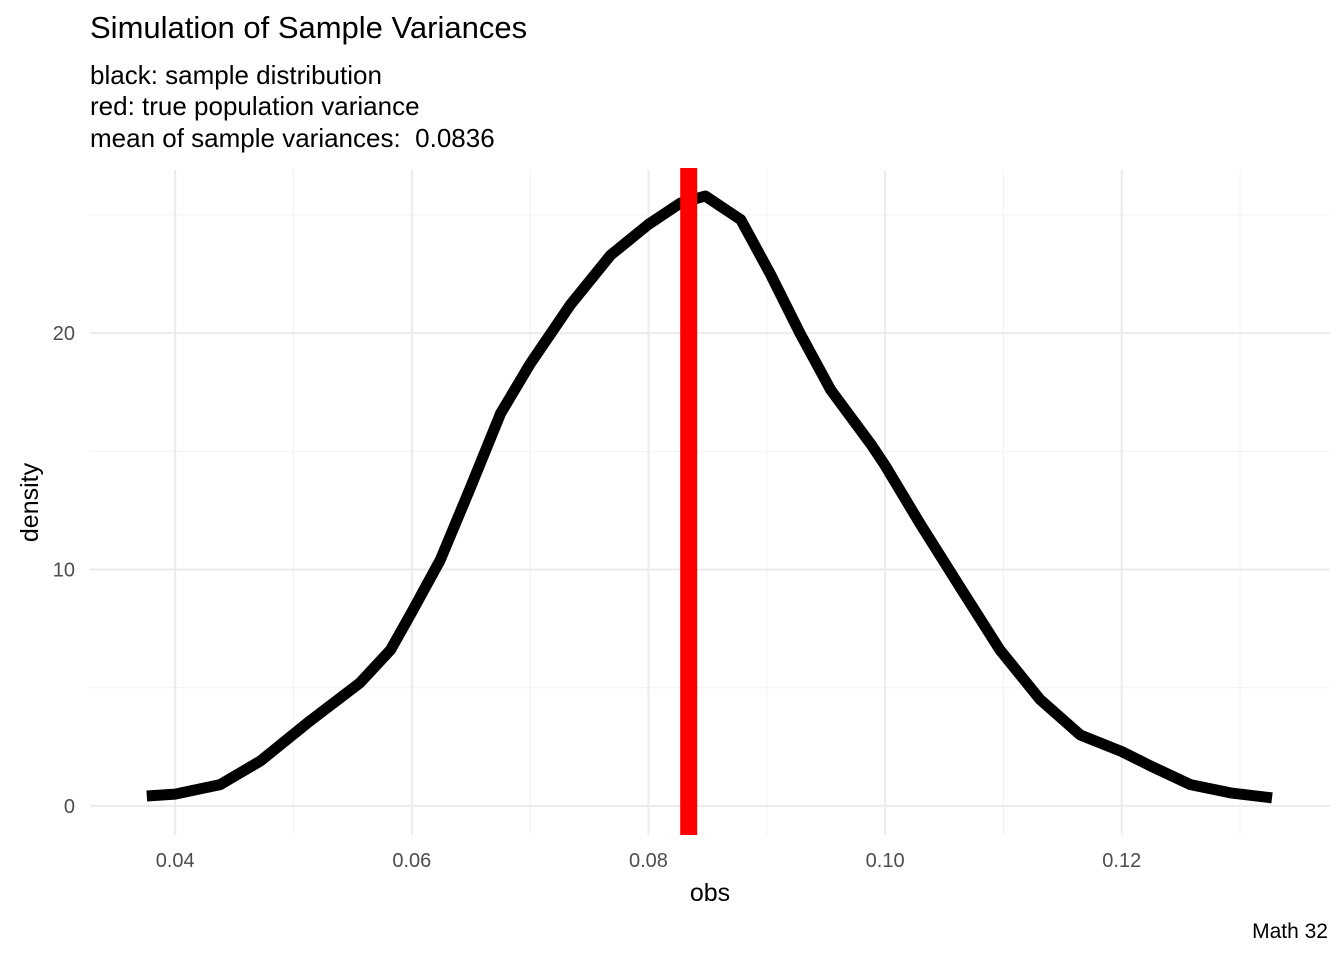  What do you see at coordinates (411, 861) in the screenshot?
I see `x-tick-label: 0.06` at bounding box center [411, 861].